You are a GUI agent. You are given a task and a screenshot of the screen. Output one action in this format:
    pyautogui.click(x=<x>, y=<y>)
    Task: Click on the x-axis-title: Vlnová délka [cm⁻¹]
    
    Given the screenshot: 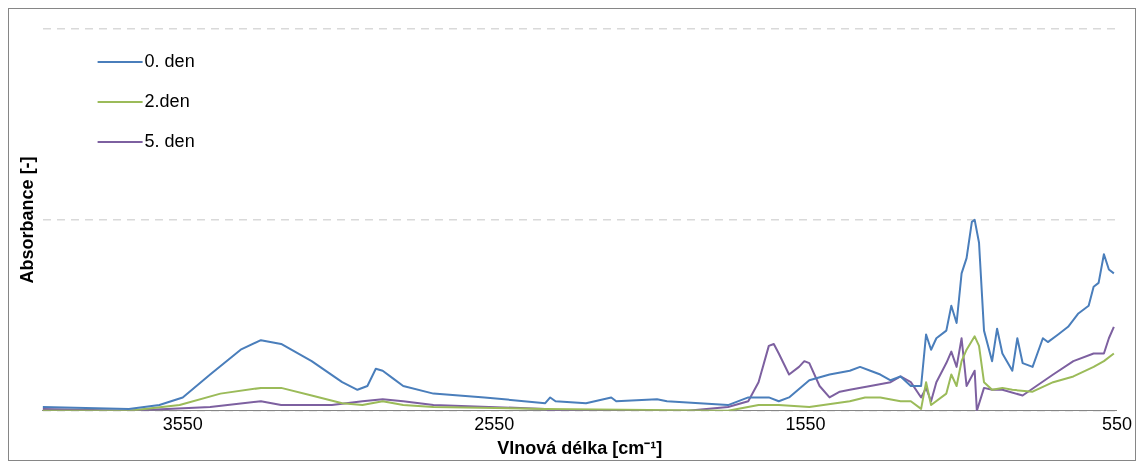 What is the action you would take?
    pyautogui.click(x=580, y=448)
    